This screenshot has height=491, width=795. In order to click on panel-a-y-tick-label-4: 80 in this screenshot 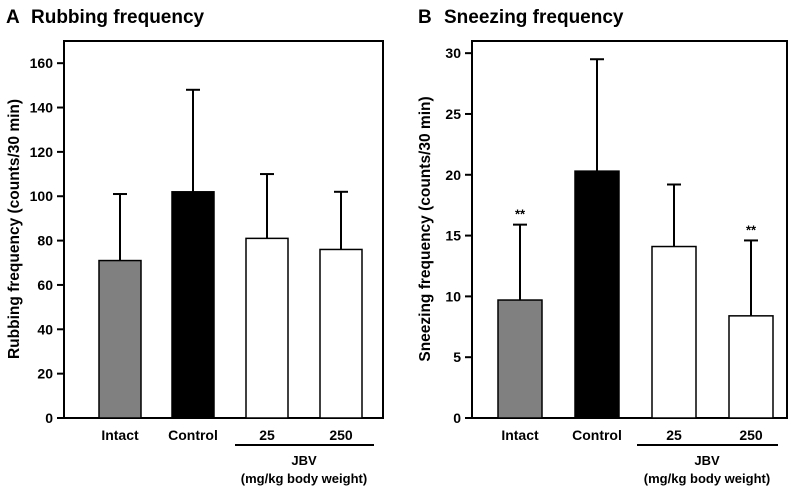, I will do `click(45, 241)`.